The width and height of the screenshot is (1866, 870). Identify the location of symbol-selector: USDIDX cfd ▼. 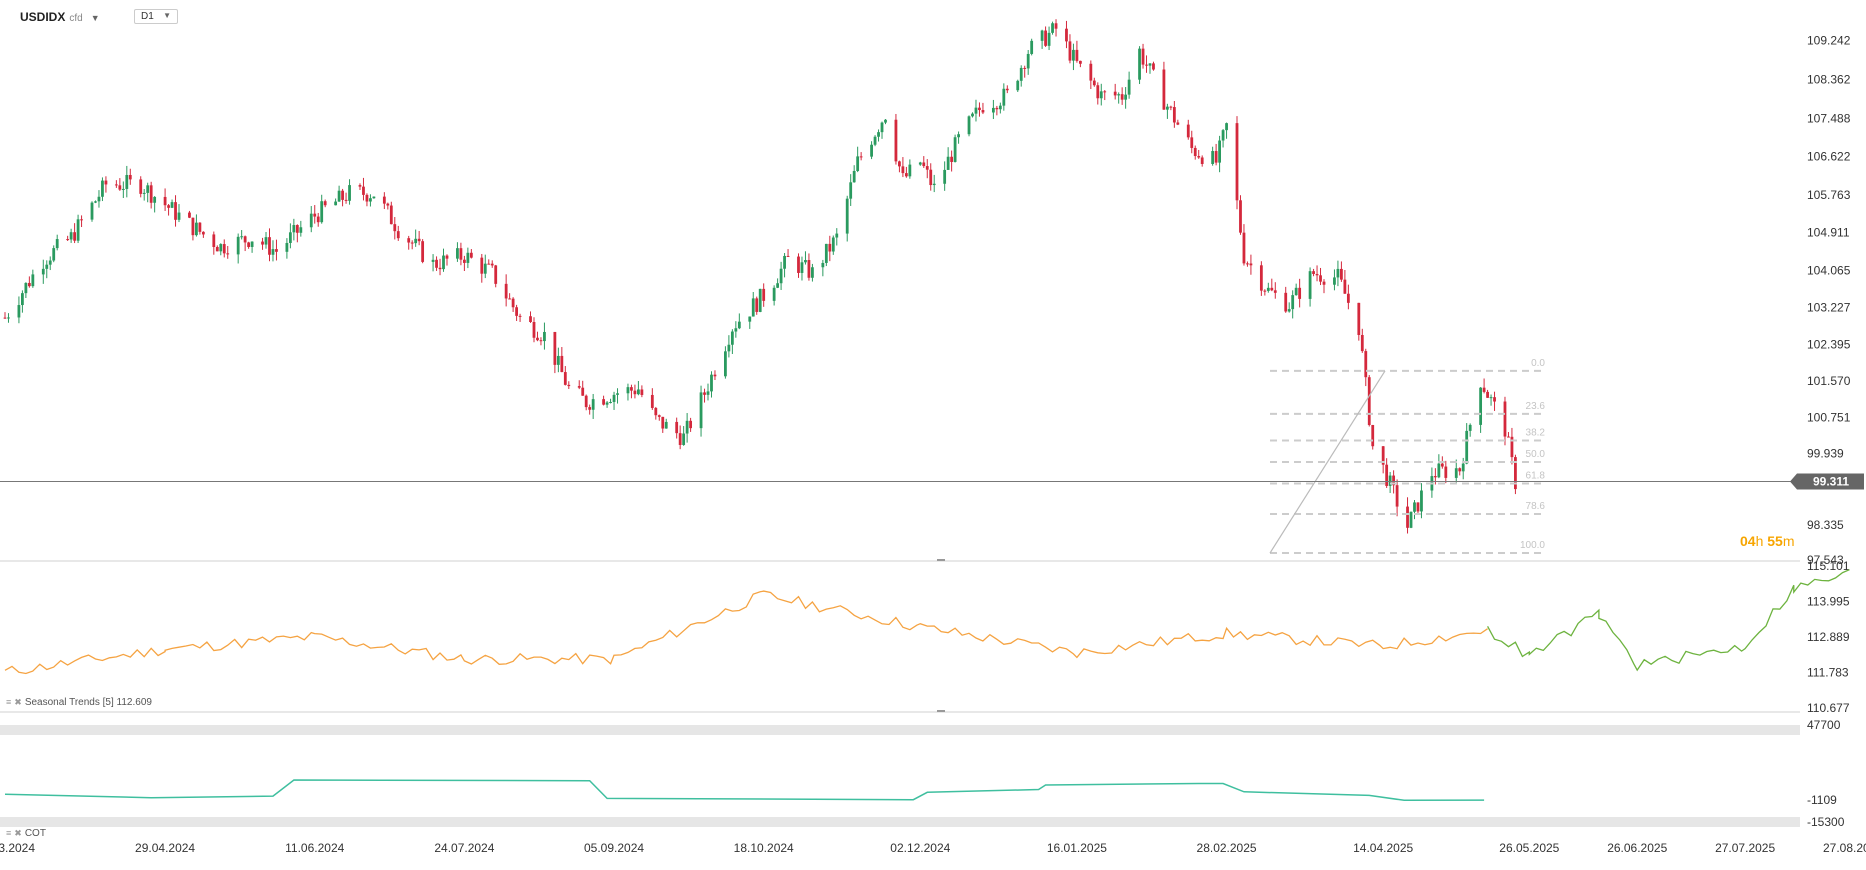
(60, 17).